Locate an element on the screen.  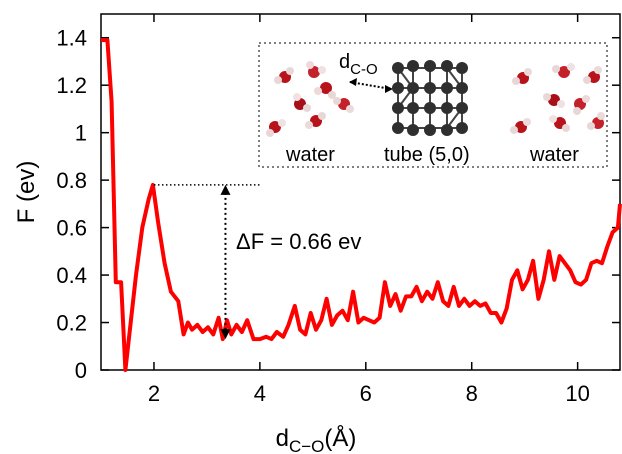
arrow-head-down-icon is located at coordinates (225, 334).